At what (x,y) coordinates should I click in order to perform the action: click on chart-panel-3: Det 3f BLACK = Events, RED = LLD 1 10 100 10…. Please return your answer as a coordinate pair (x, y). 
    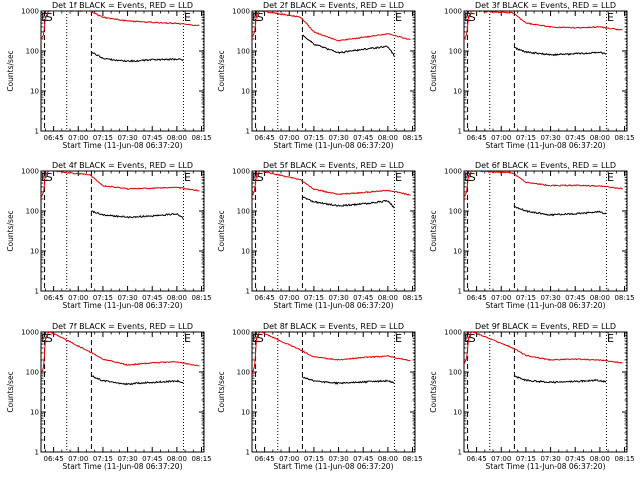
    Looking at the image, I should click on (532, 75).